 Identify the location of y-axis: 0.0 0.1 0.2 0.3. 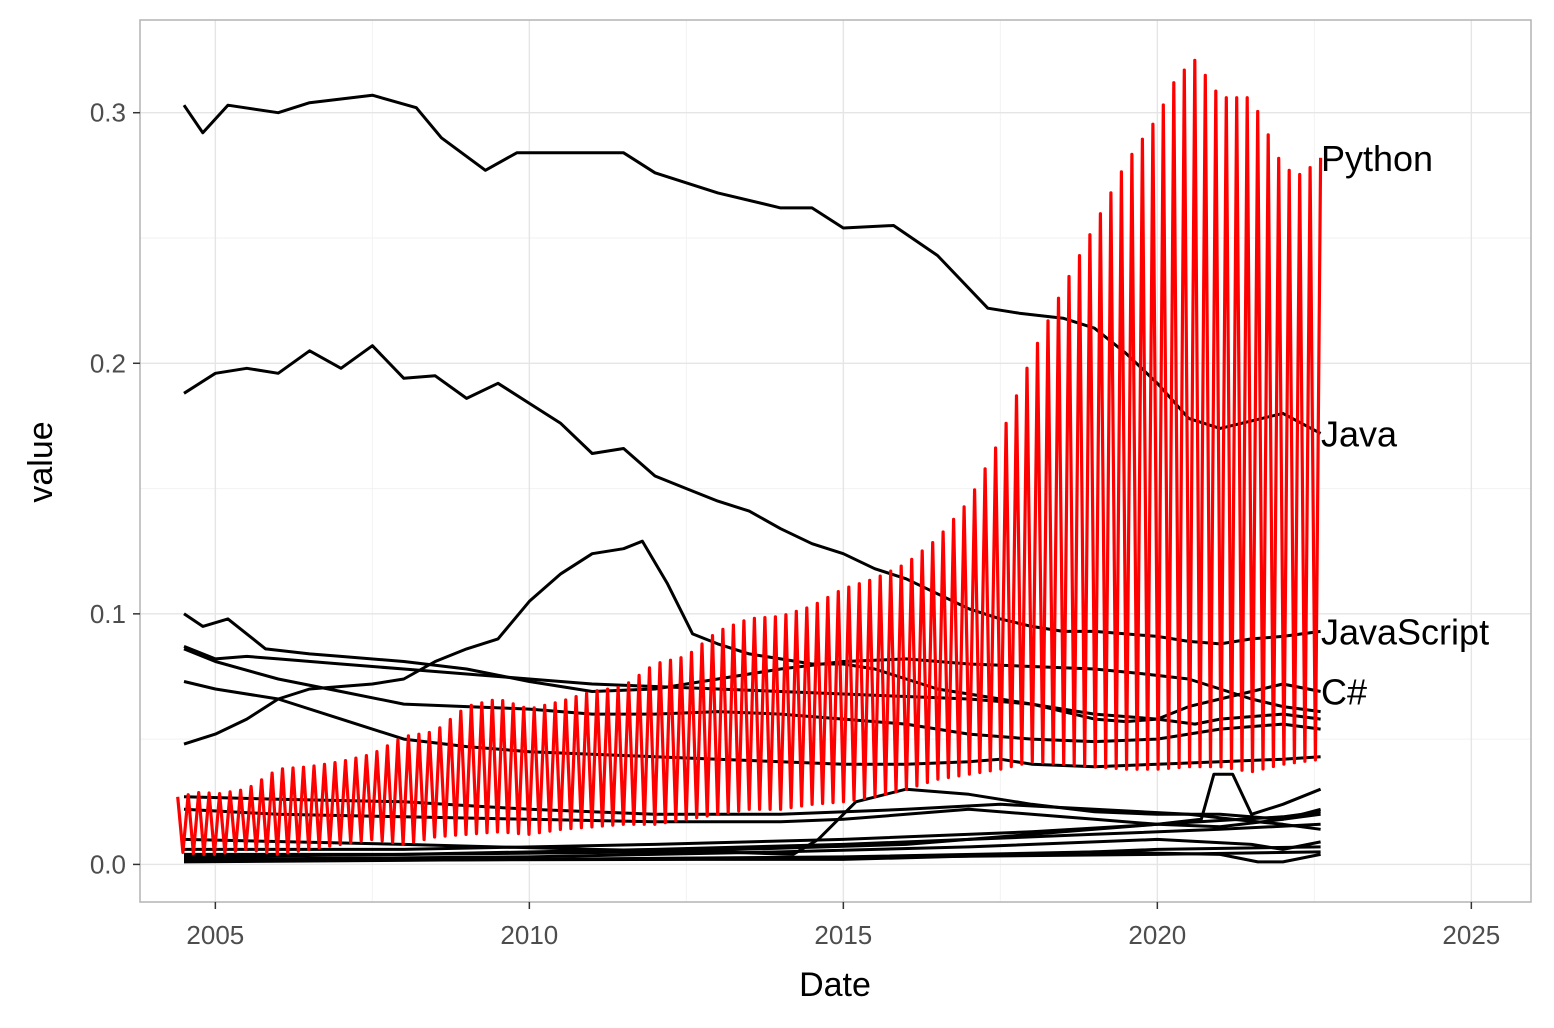
(115, 488).